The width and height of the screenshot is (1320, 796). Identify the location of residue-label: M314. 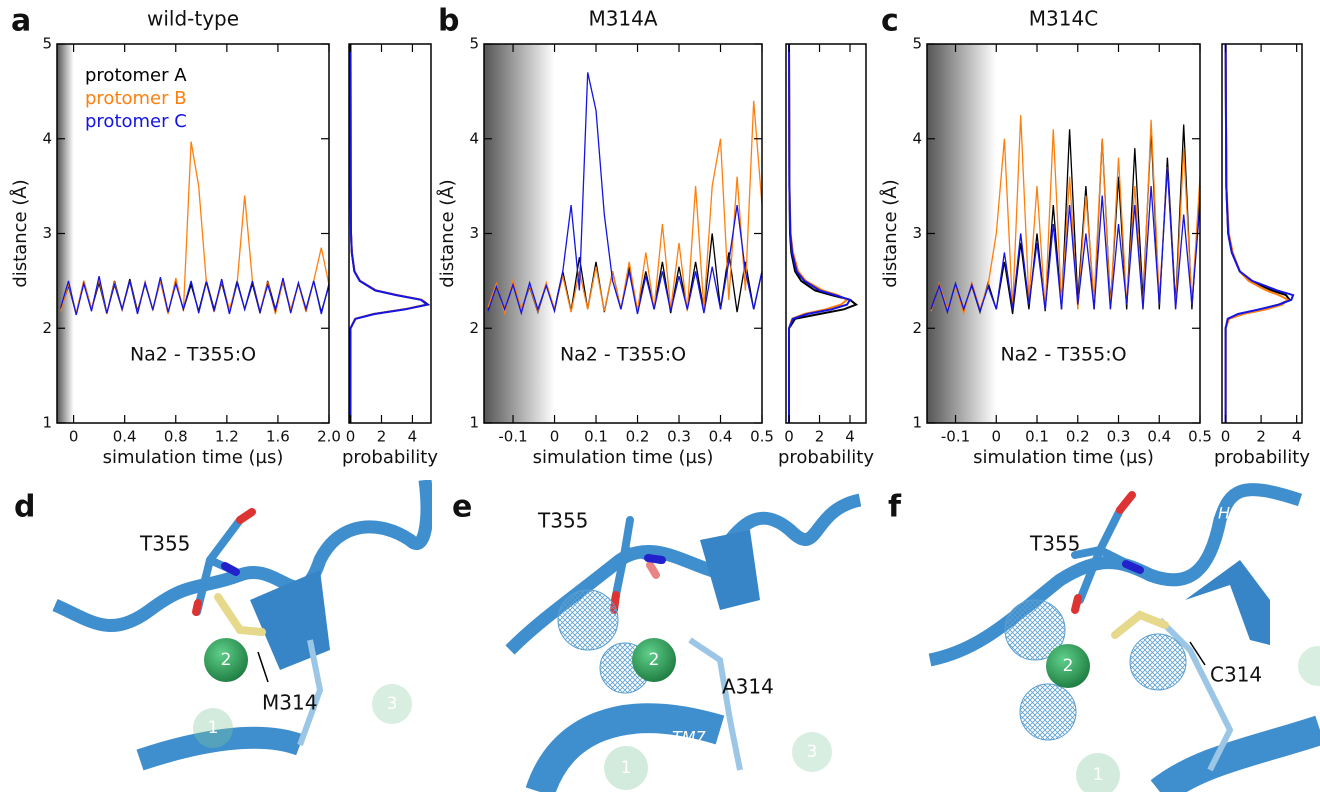
(289, 703).